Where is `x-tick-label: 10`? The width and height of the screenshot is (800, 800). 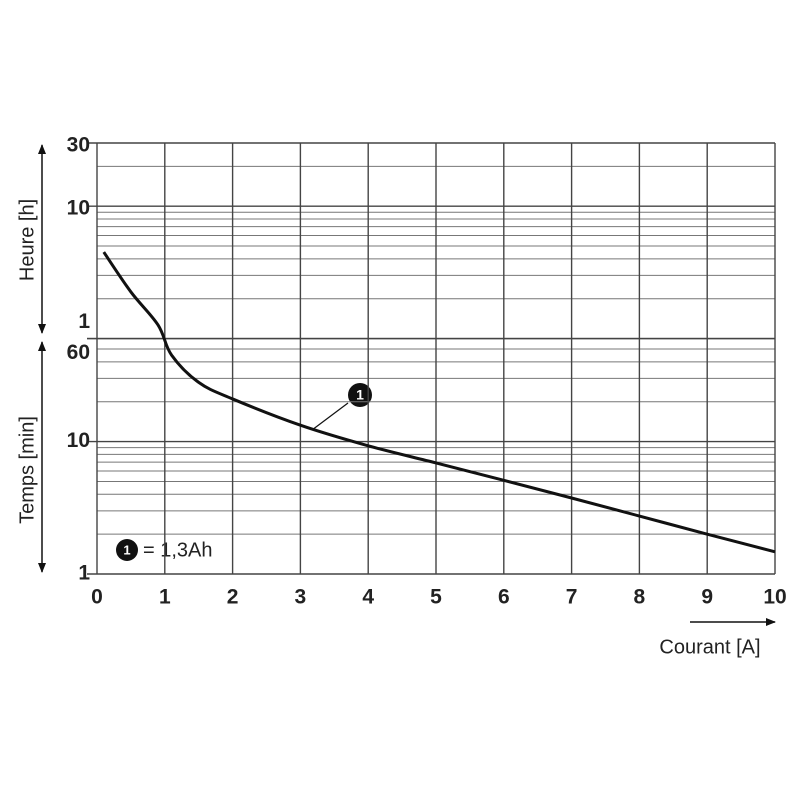 x-tick-label: 10 is located at coordinates (774, 597).